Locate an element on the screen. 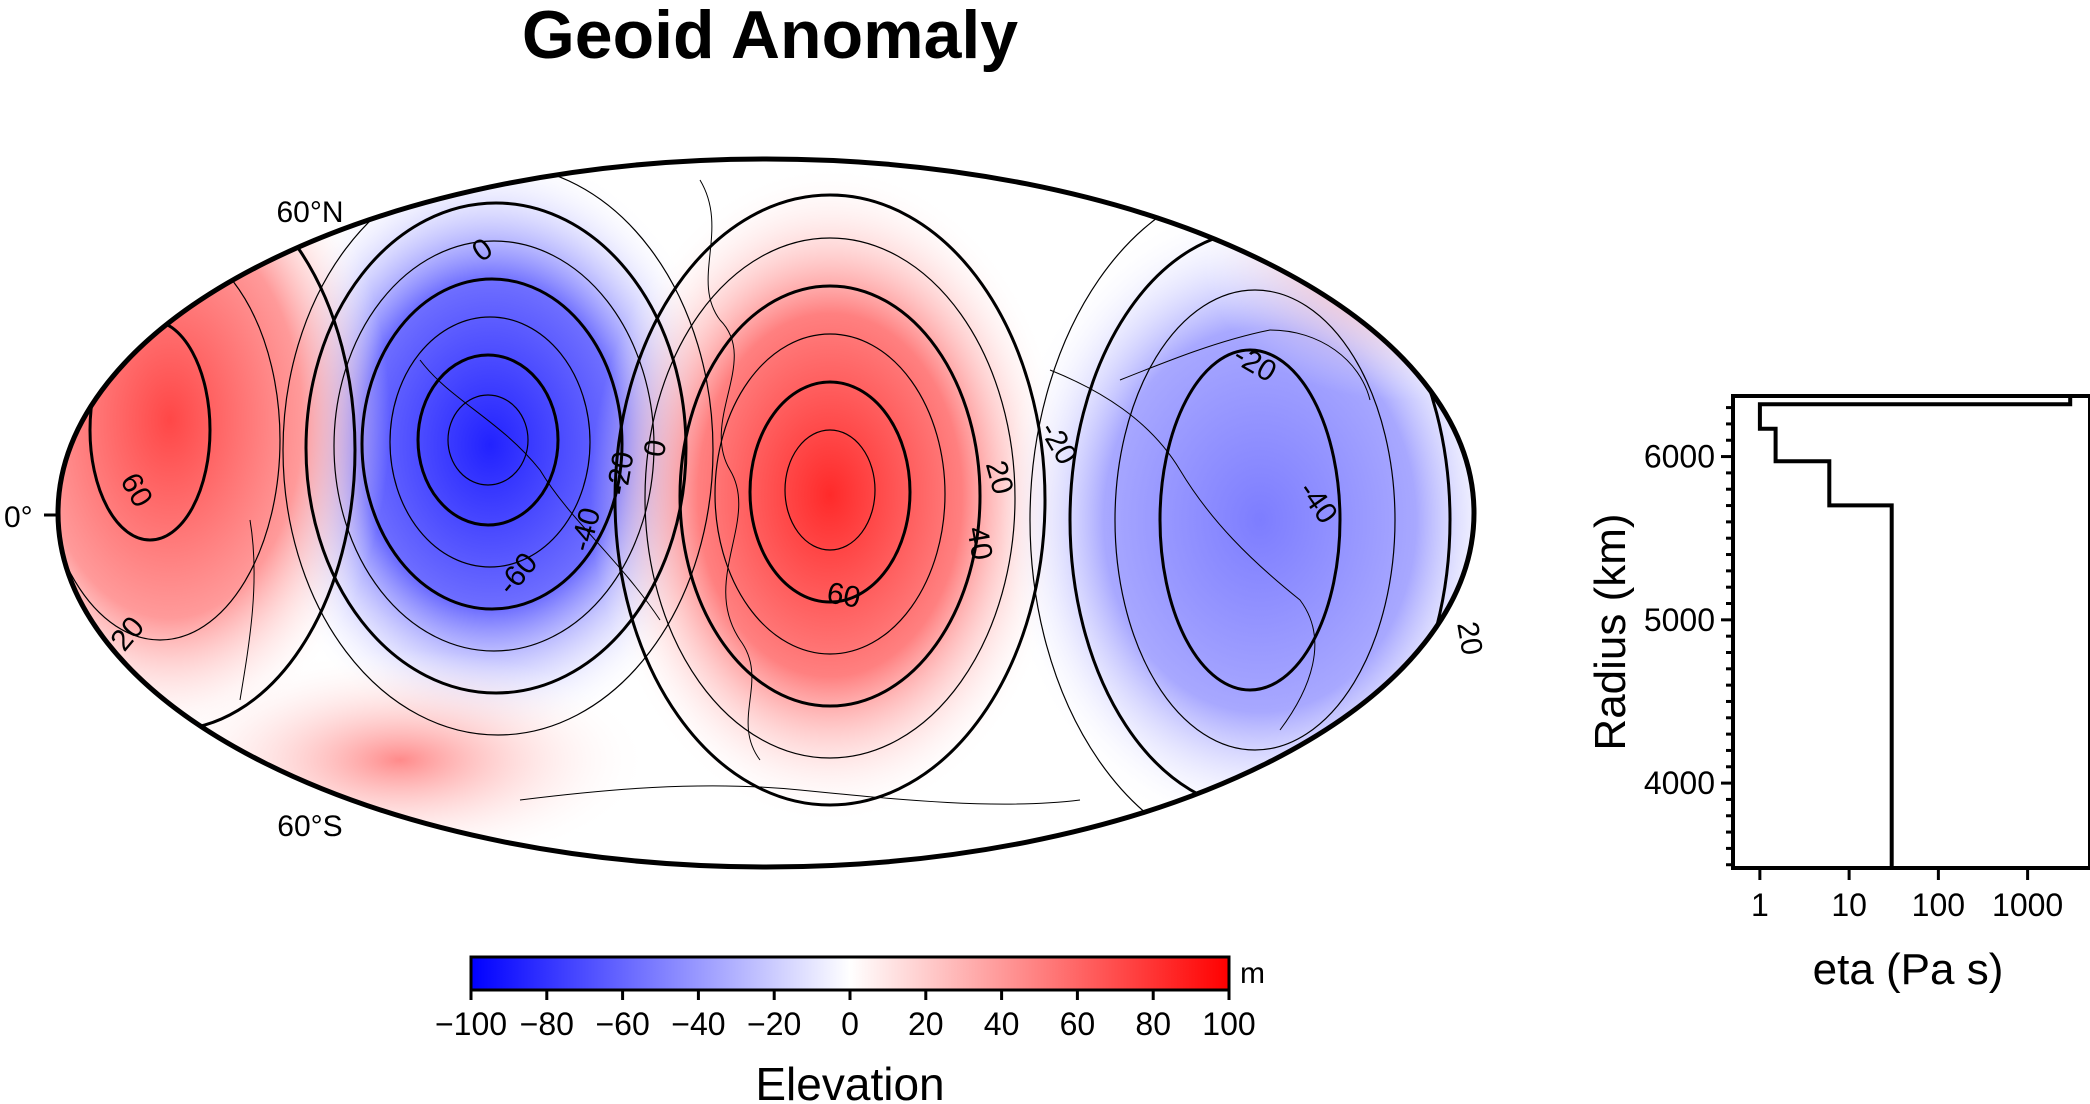 The height and width of the screenshot is (1104, 2090). colorbar-gradient is located at coordinates (850, 973).